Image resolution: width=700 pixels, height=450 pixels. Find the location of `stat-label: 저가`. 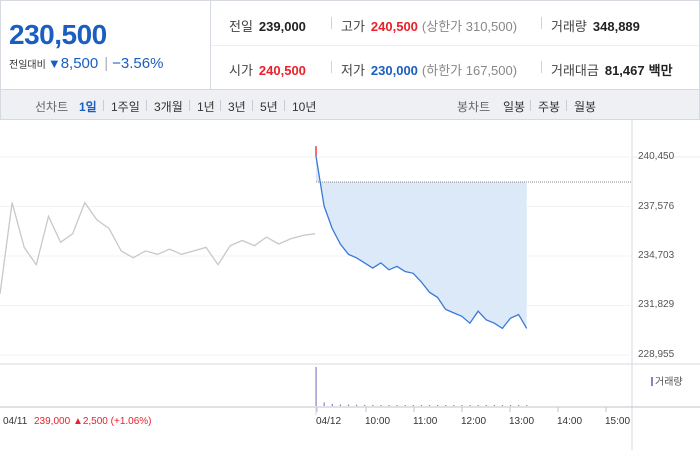

stat-label: 저가 is located at coordinates (353, 70).